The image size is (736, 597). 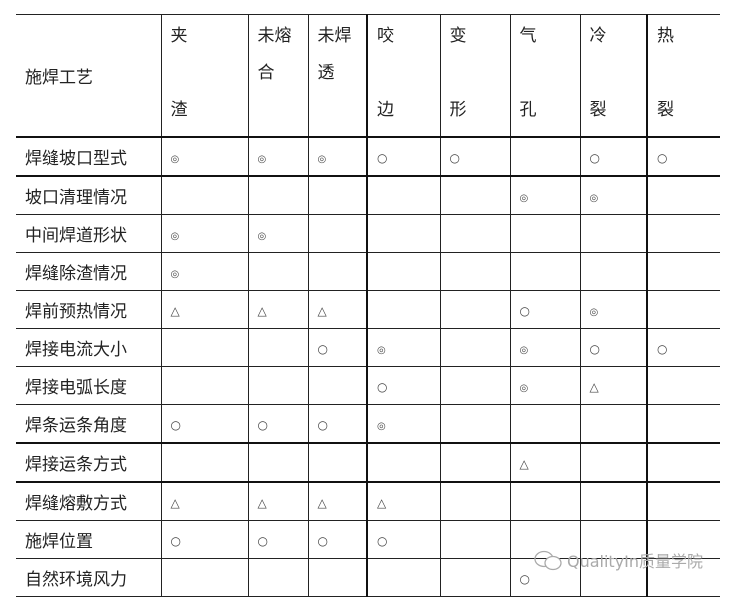 What do you see at coordinates (89, 577) in the screenshot?
I see `row-label: 自然环境风力` at bounding box center [89, 577].